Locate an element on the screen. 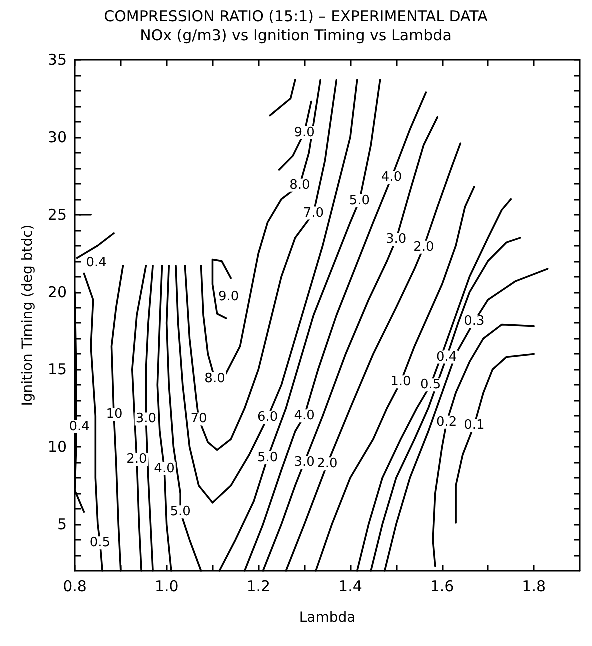 The image size is (592, 646). y-tick-label: 35 is located at coordinates (57, 60).